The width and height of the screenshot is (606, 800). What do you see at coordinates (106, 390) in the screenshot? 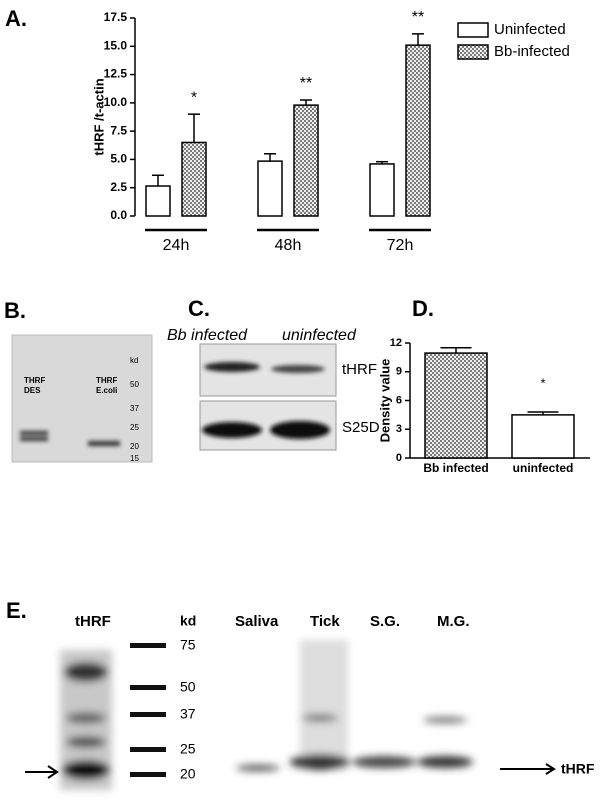
I see `lane-label: E.coli` at bounding box center [106, 390].